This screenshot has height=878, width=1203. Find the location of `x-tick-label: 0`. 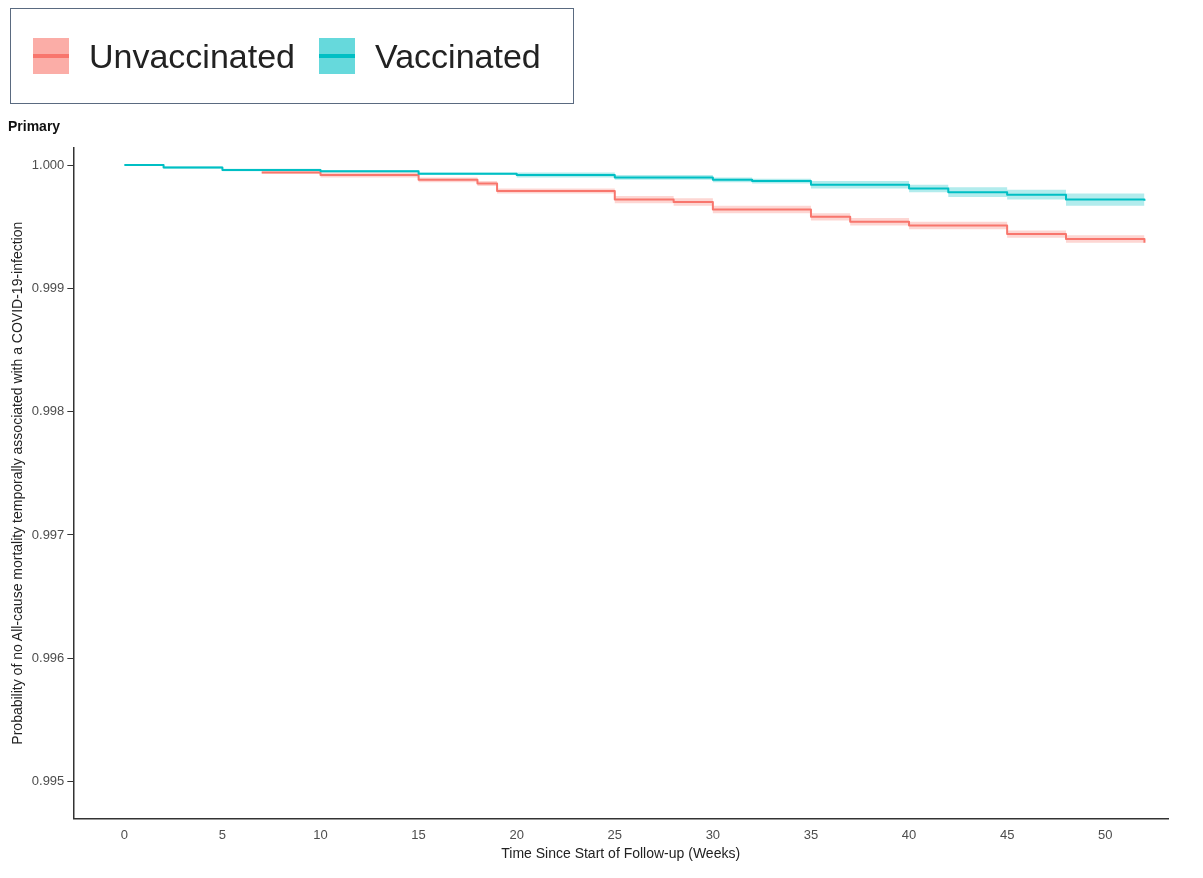

x-tick-label: 0 is located at coordinates (124, 834).